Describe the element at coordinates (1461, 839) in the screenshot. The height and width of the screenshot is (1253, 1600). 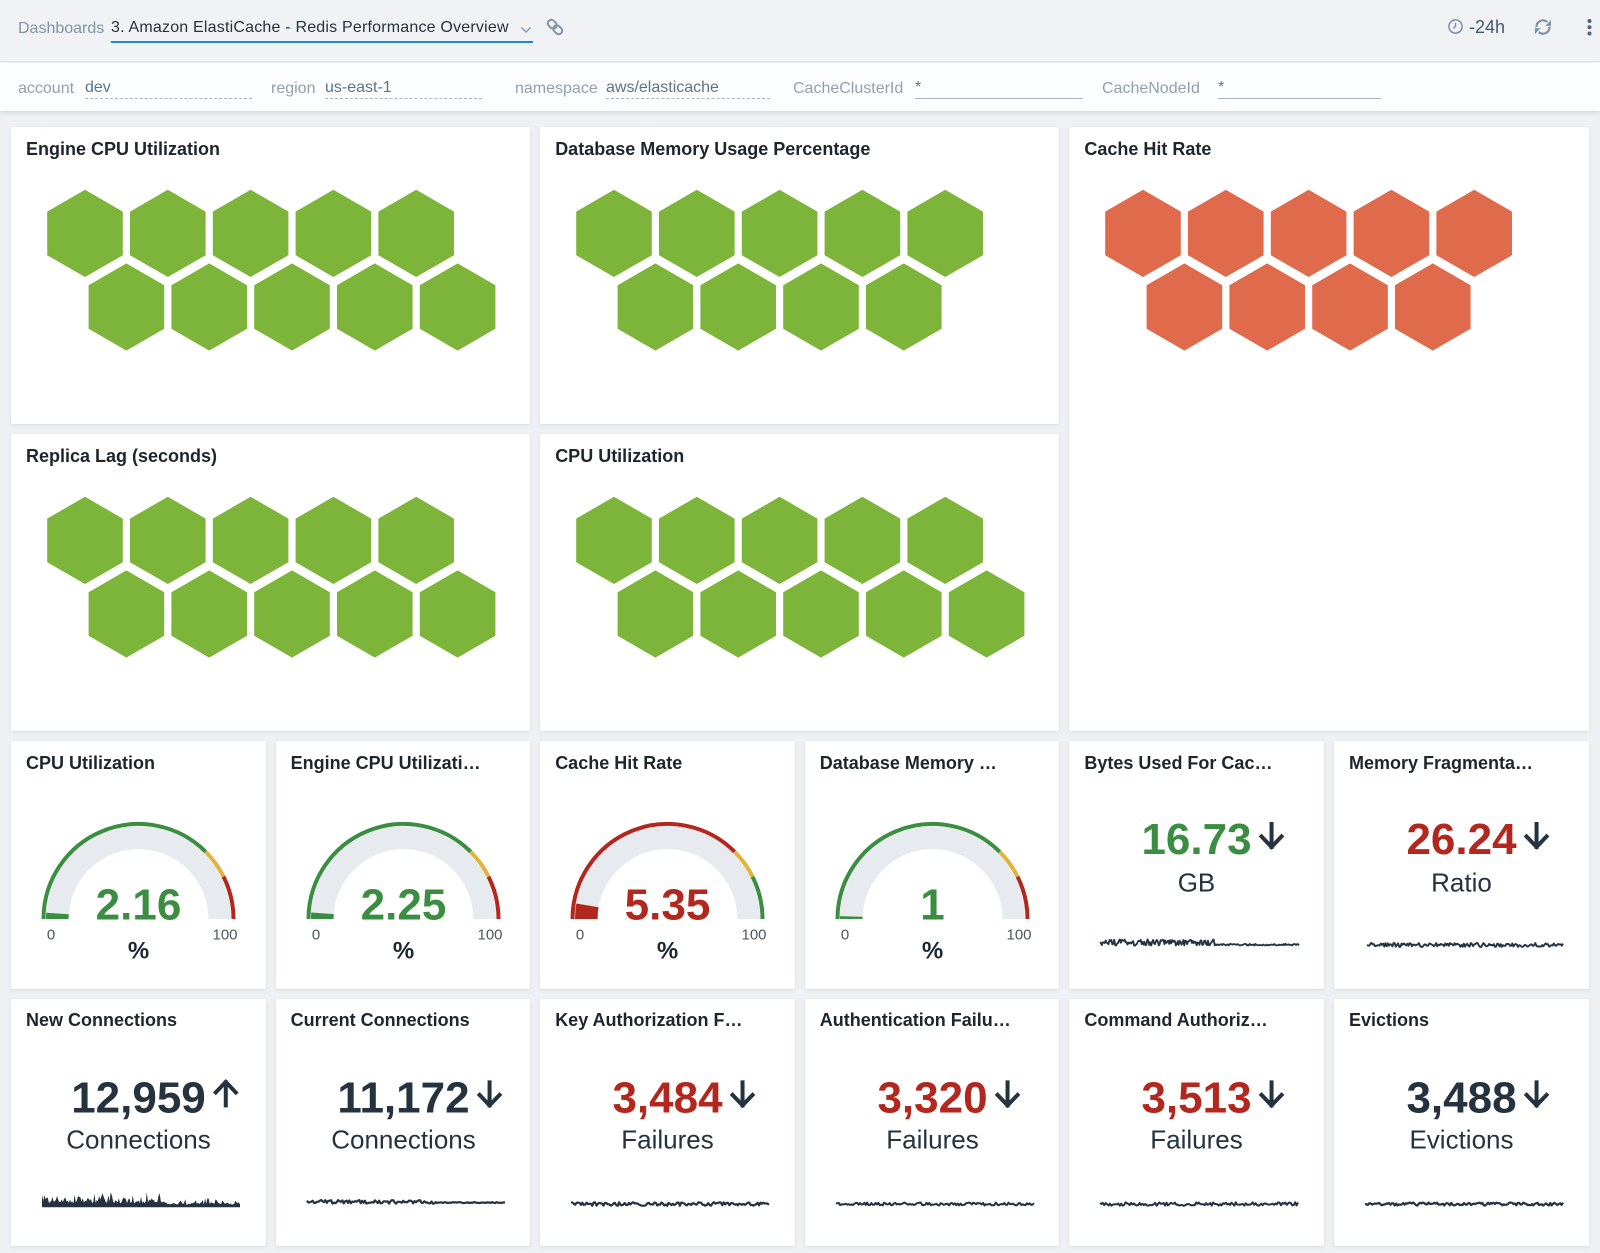
I see `svg-text: 26.24` at that location.